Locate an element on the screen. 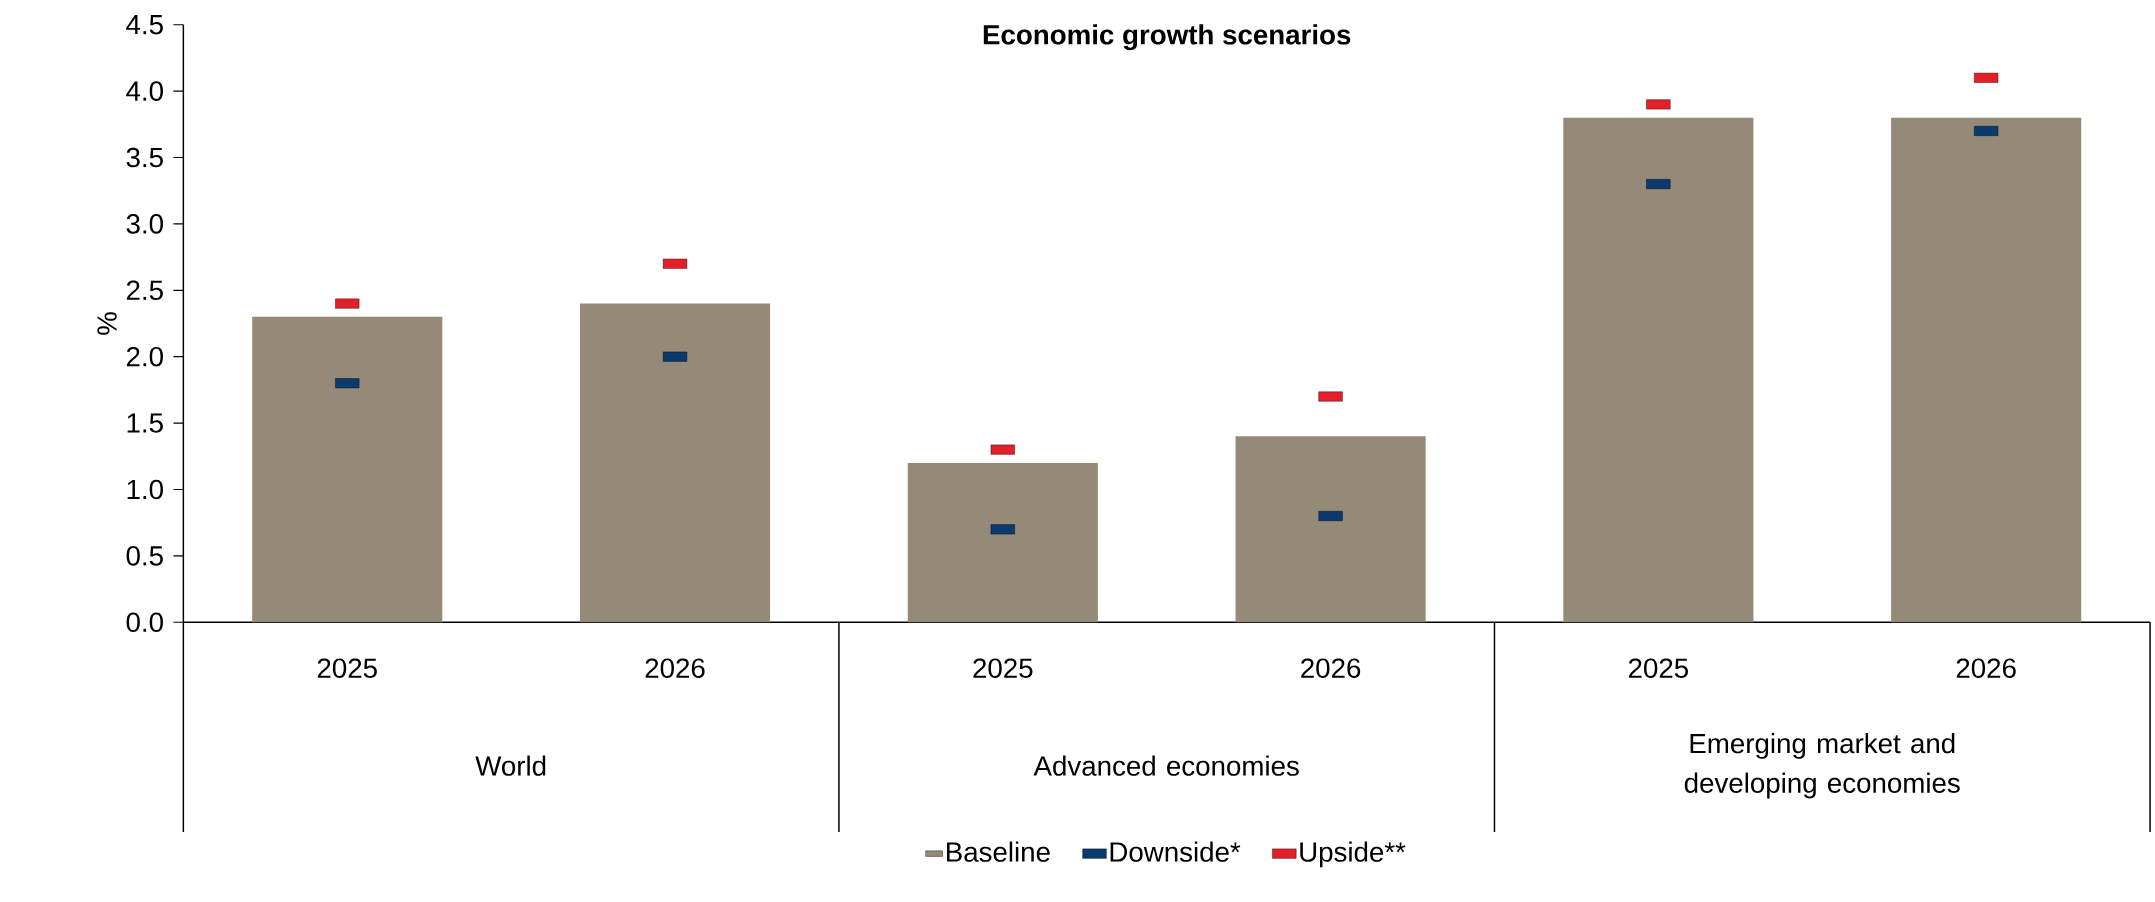 This screenshot has height=902, width=2155. legend-label: Baseline is located at coordinates (998, 851).